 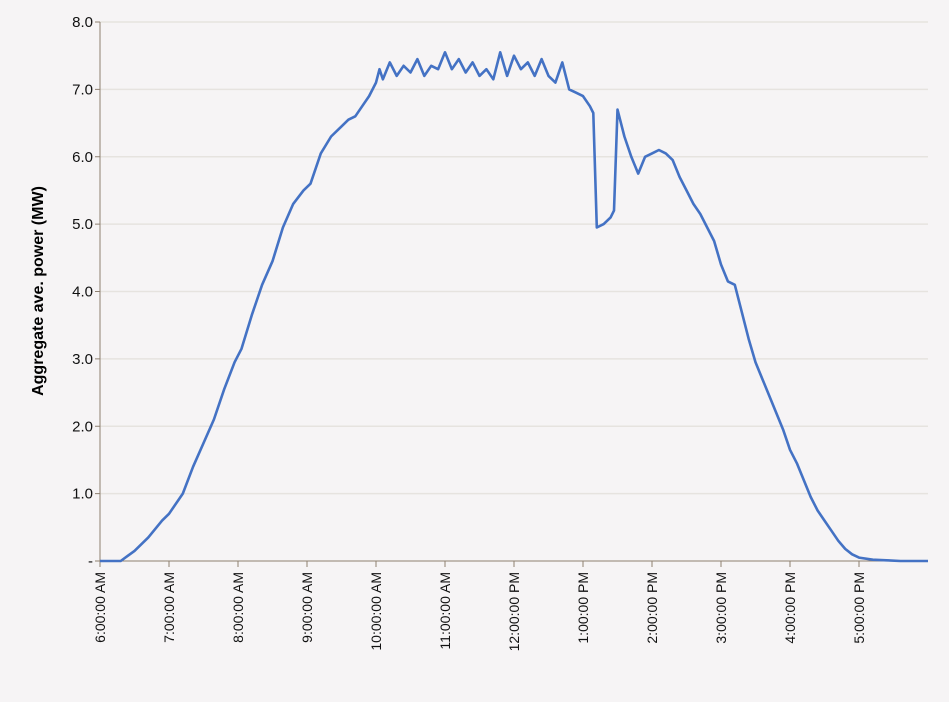 I want to click on y-tick-label: 8.0, so click(x=82, y=22).